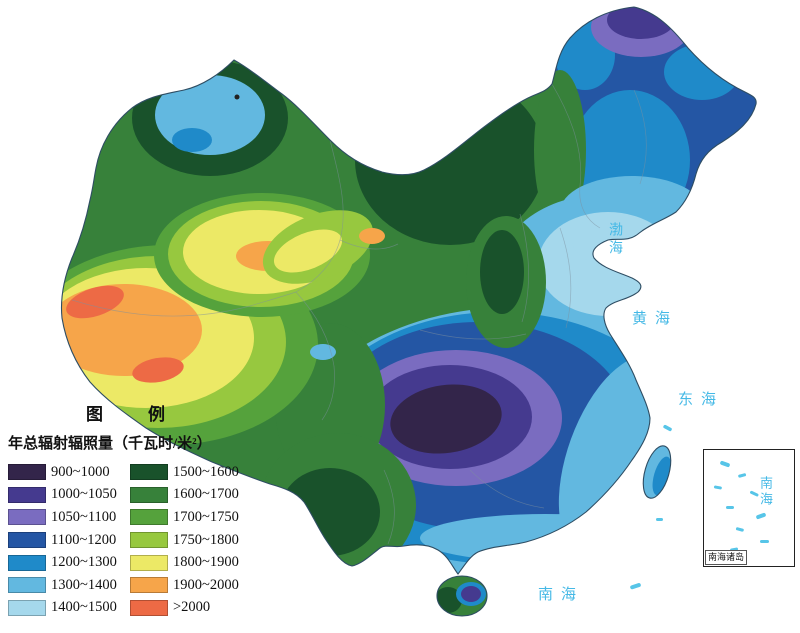  Describe the element at coordinates (84, 494) in the screenshot. I see `legend-label: 1000~1050` at that location.